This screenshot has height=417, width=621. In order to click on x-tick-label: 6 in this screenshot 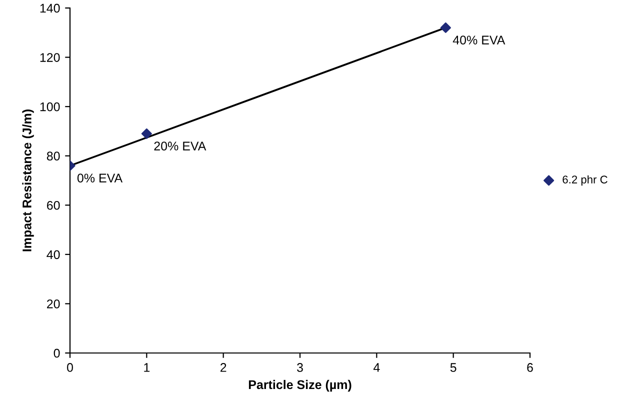, I will do `click(530, 367)`.